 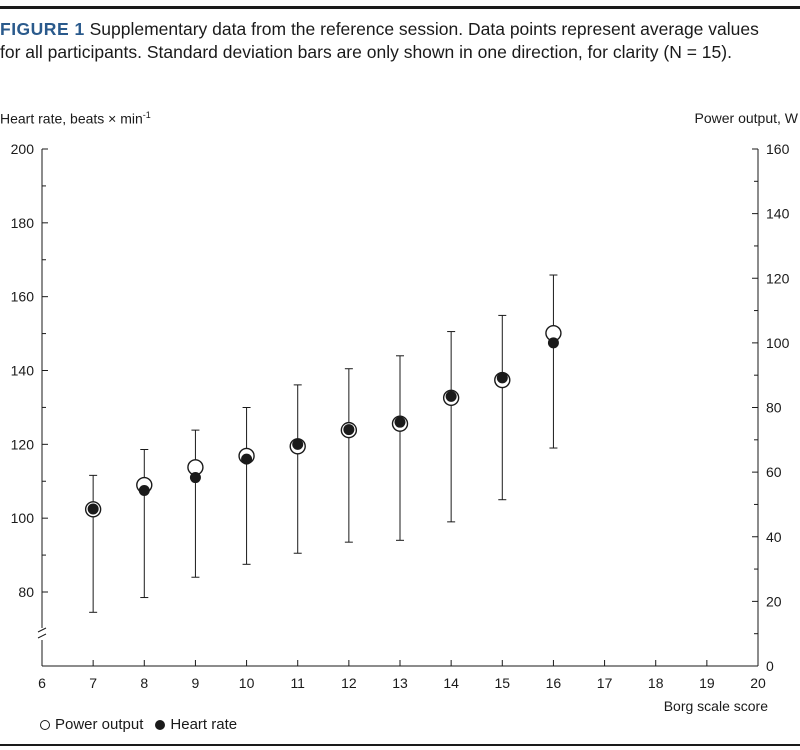 I want to click on y-left-axis-title: Heart rate, beats × min-1, so click(x=75, y=118).